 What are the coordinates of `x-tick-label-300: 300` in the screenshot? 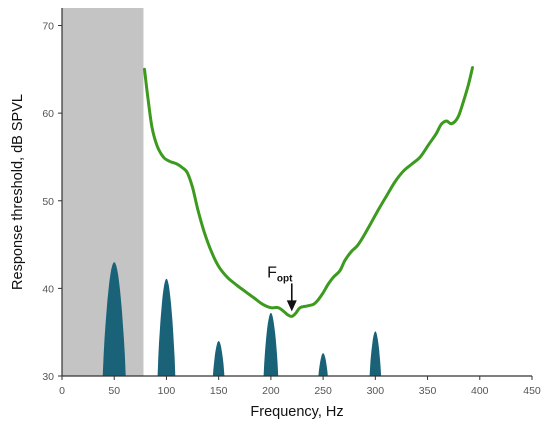 It's located at (376, 391).